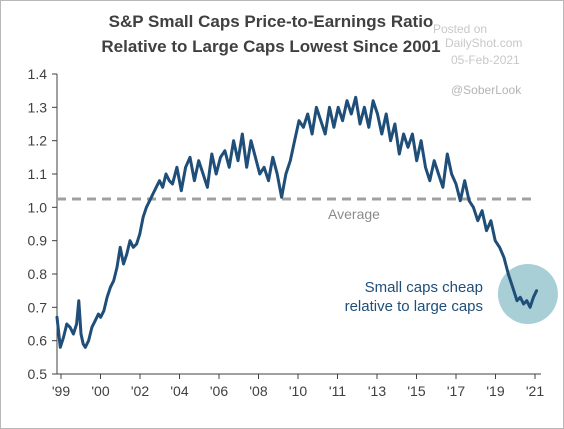 This screenshot has width=564, height=429. I want to click on y-tick-label: 0.9, so click(38, 241).